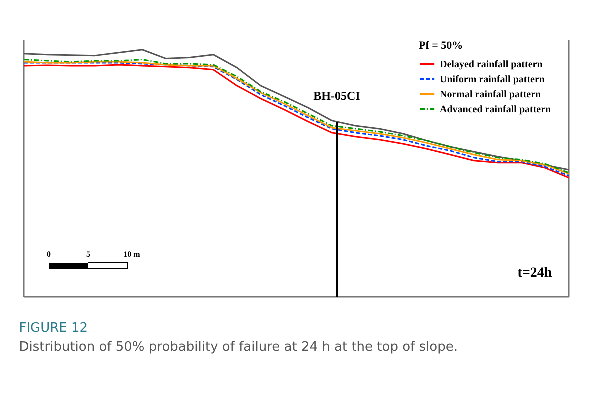 Image resolution: width=612 pixels, height=419 pixels. Describe the element at coordinates (53, 328) in the screenshot. I see `text: FIGURE 12` at that location.